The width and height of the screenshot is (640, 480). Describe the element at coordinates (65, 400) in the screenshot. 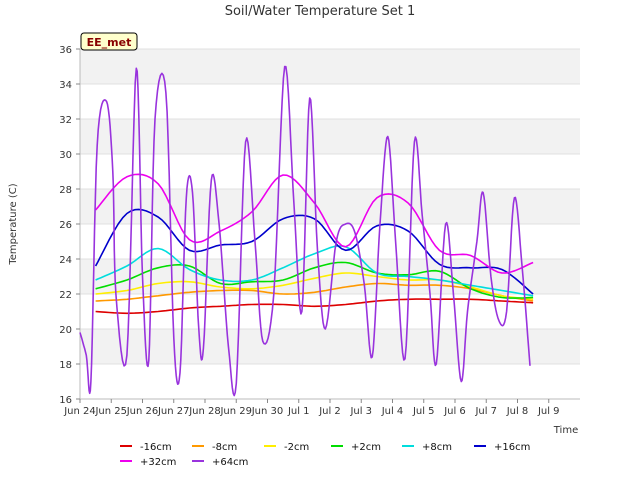

I see `y-tick-label: 16` at that location.